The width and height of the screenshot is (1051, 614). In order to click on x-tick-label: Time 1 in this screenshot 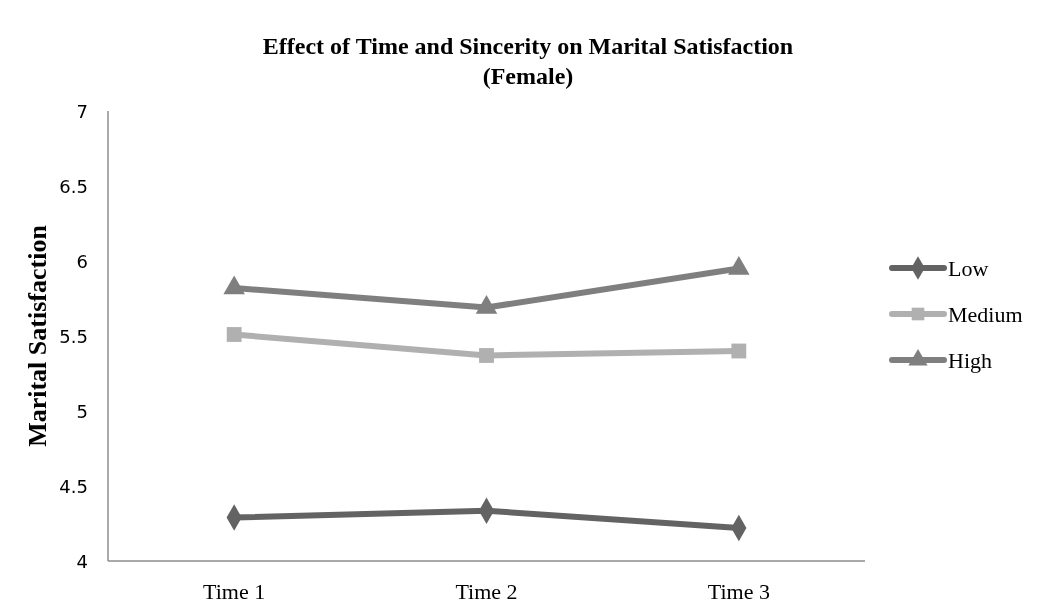, I will do `click(234, 591)`.